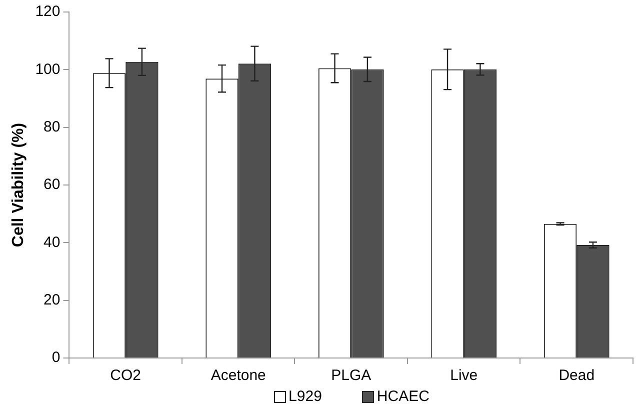 This screenshot has height=416, width=643. What do you see at coordinates (464, 375) in the screenshot?
I see `x-tick-label: Live` at bounding box center [464, 375].